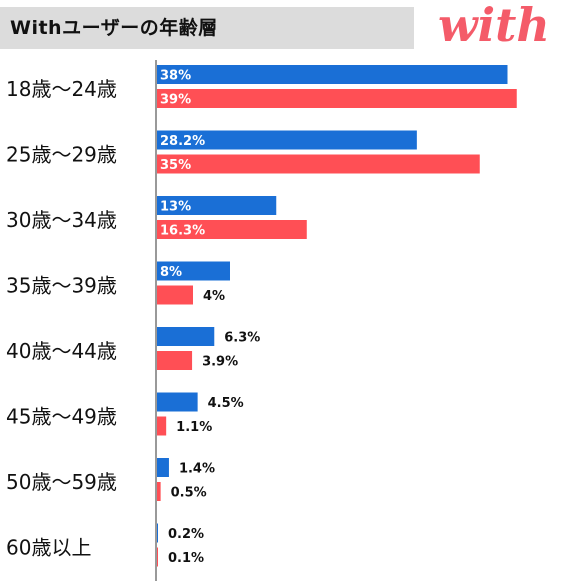 The width and height of the screenshot is (564, 581). Describe the element at coordinates (61, 89) in the screenshot. I see `category-label: 18歳〜24歳` at that location.